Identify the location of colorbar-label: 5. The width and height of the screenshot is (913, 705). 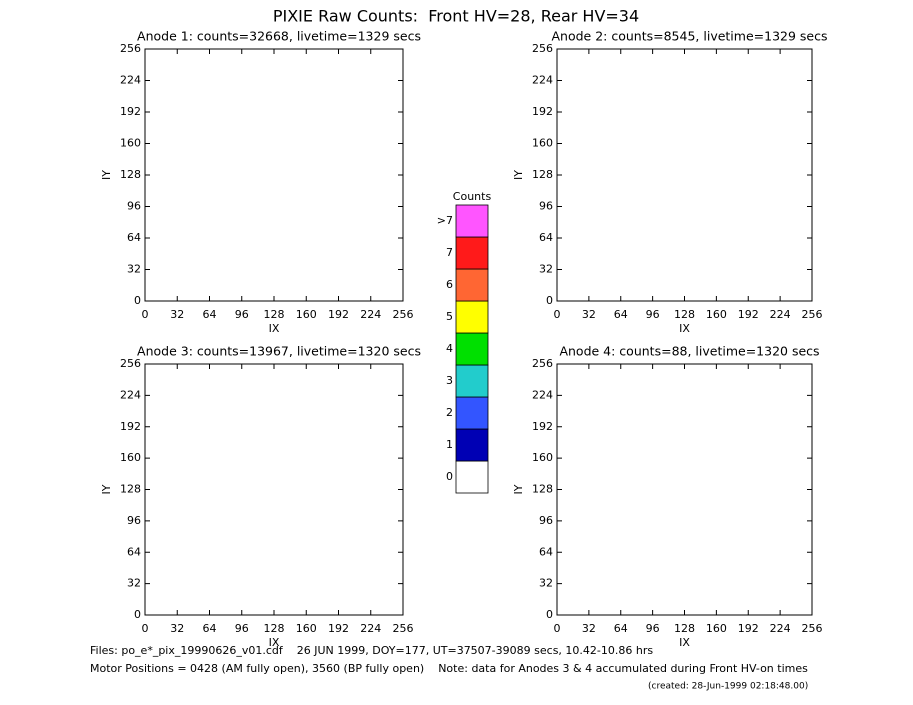
(449, 316).